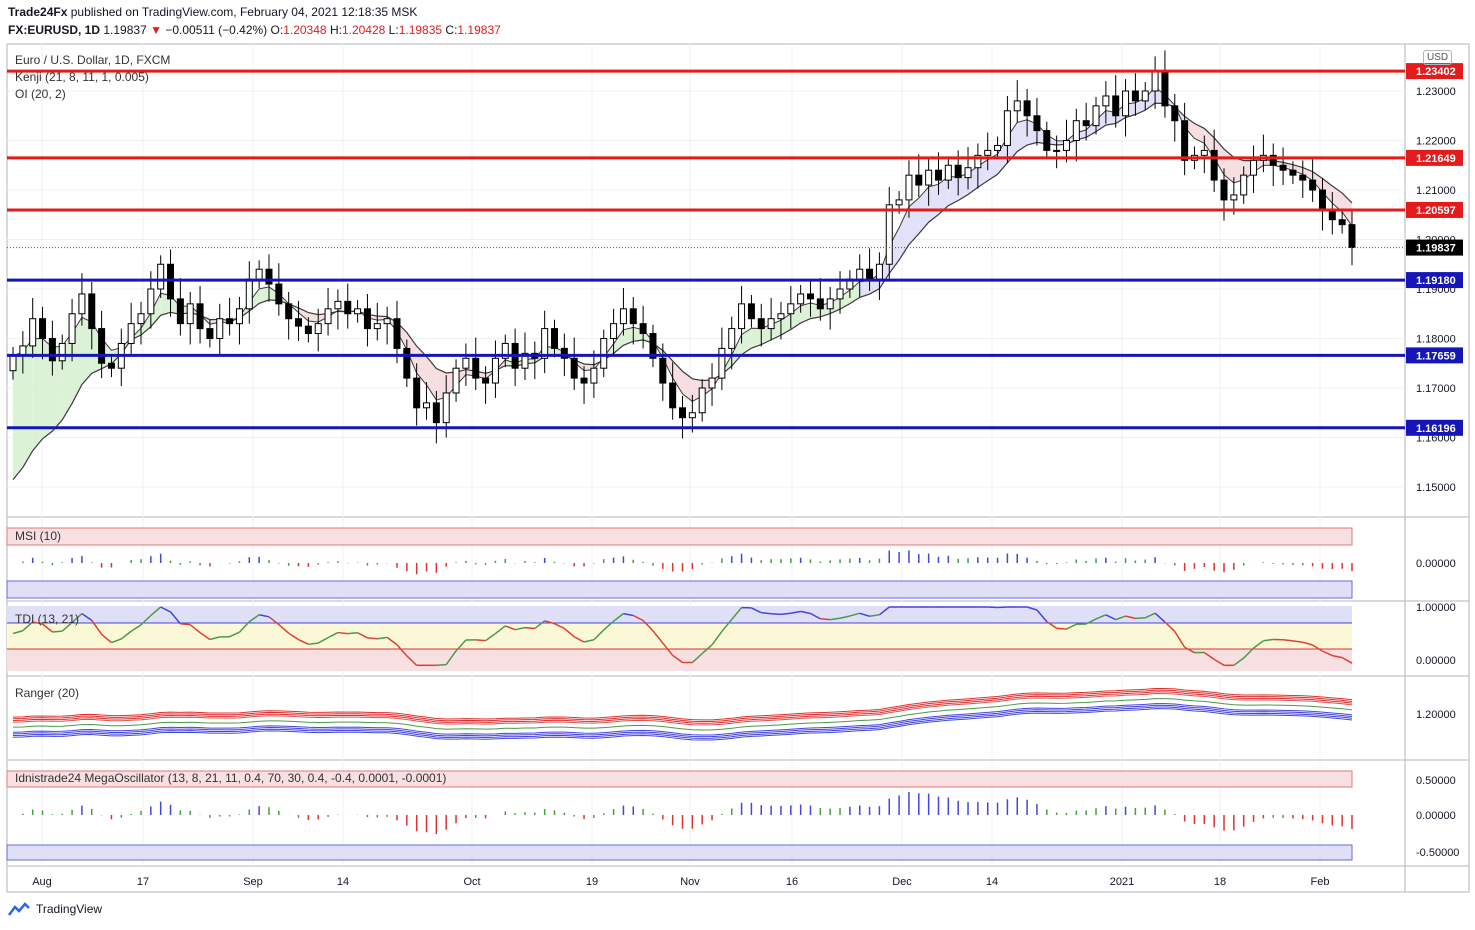 This screenshot has height=930, width=1475. I want to click on price-tick-label: 1.18000, so click(1436, 340).